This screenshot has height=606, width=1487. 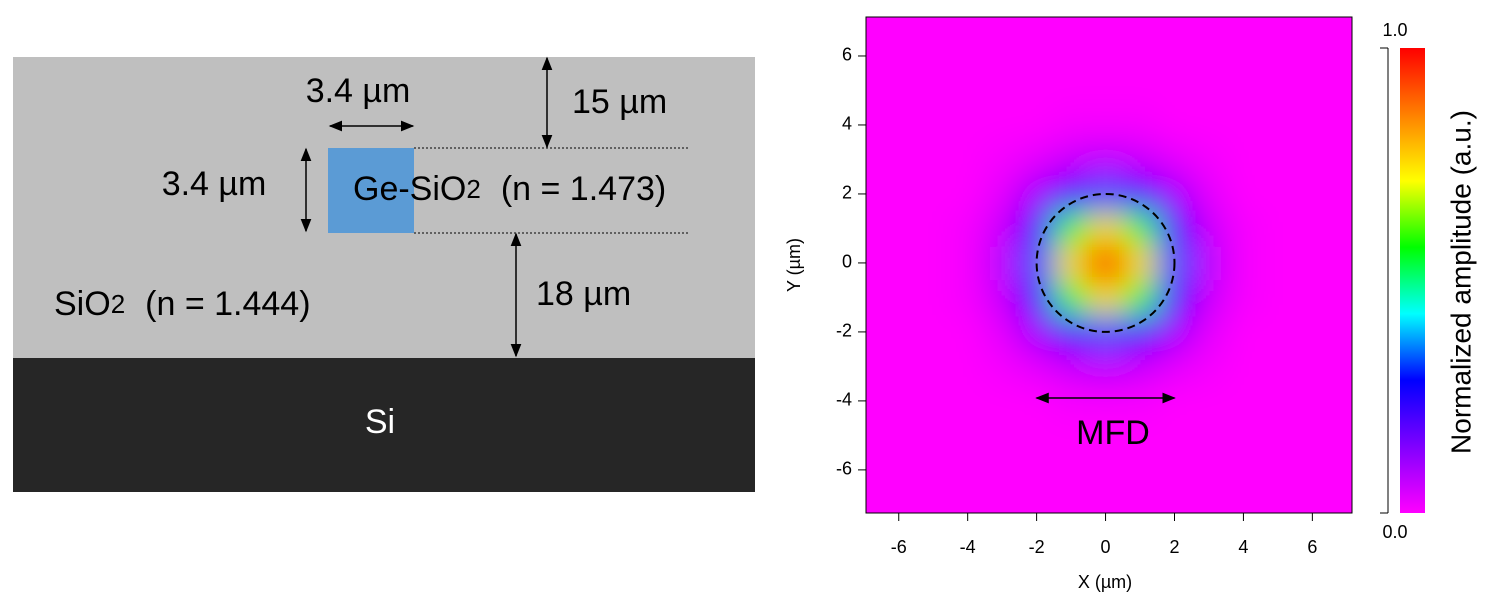 I want to click on colorbar-tick-label: 1.0, so click(x=1394, y=30).